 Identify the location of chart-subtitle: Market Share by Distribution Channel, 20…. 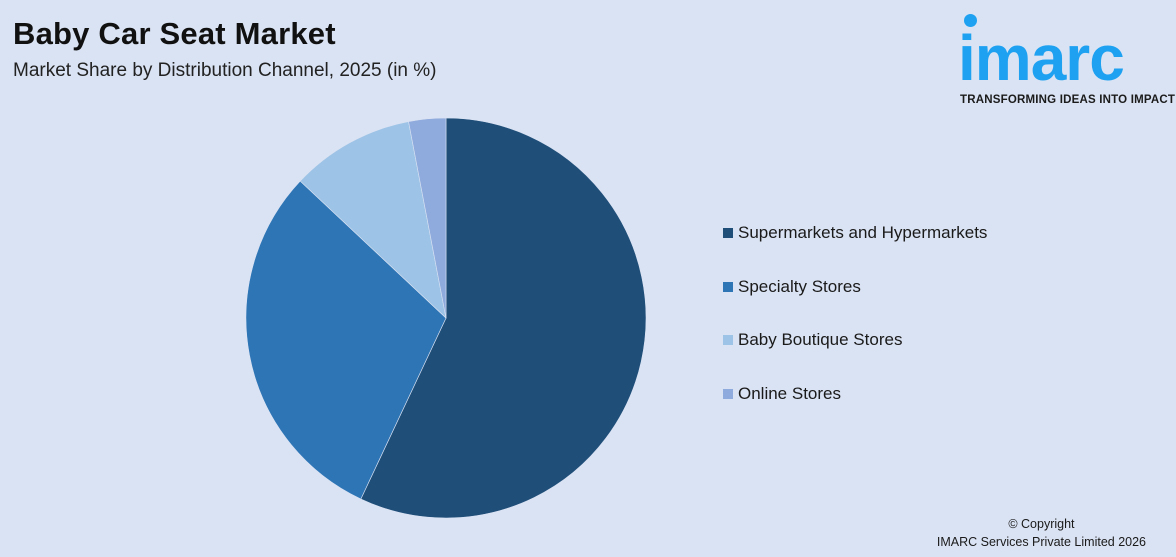
(225, 70).